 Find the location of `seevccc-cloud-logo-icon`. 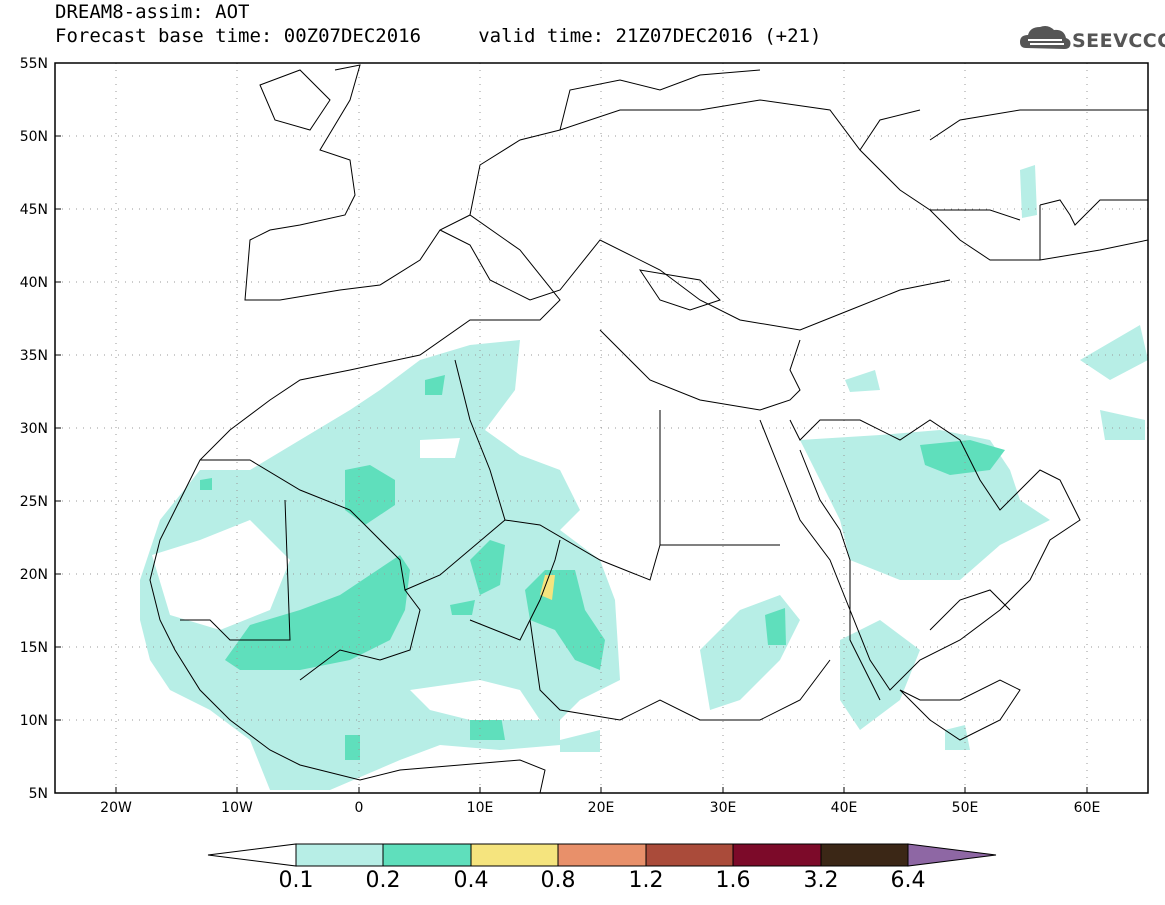

seevccc-cloud-logo-icon is located at coordinates (1045, 37).